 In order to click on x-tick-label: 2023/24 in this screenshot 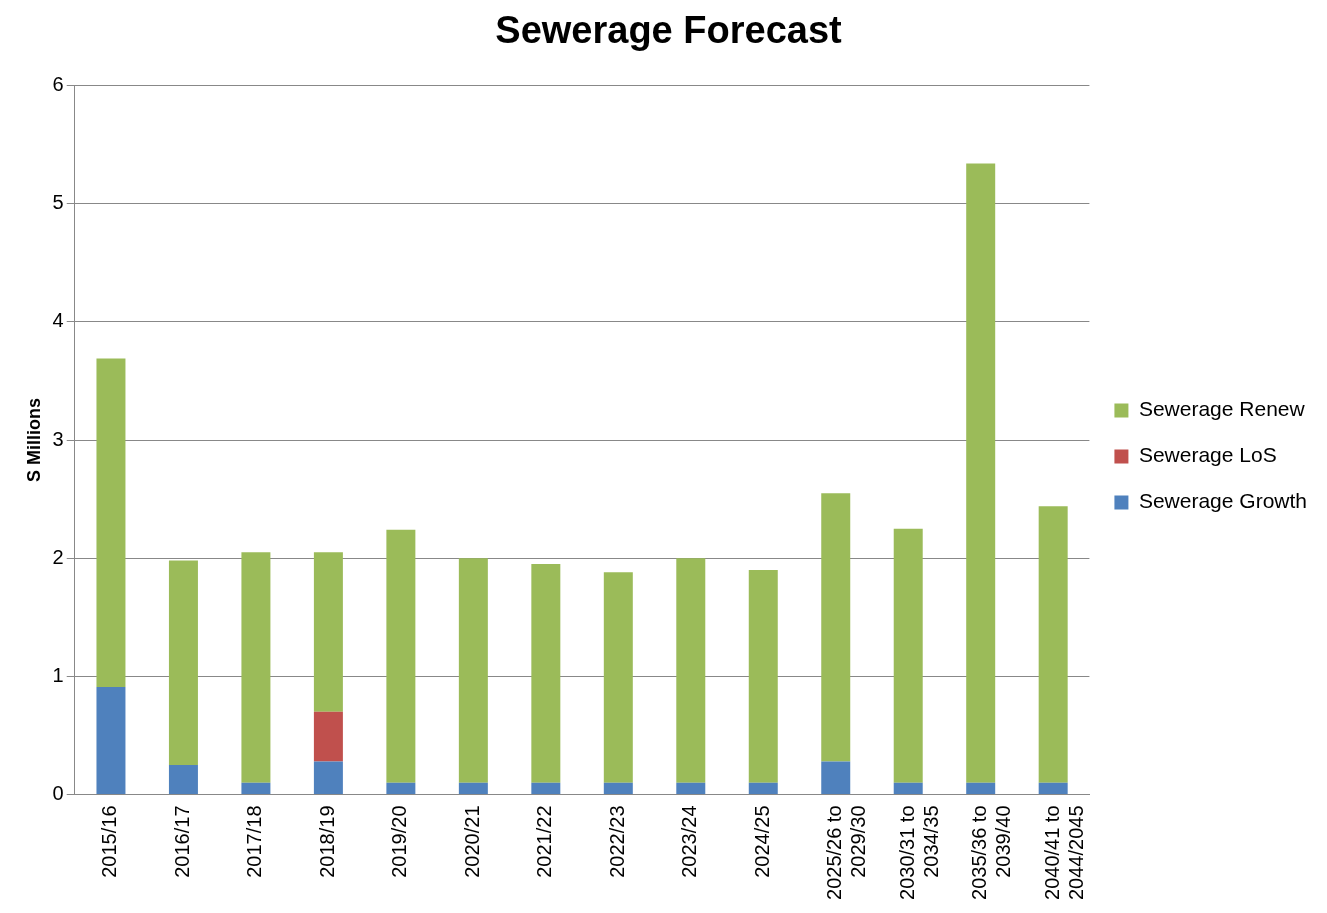, I will do `click(689, 841)`.